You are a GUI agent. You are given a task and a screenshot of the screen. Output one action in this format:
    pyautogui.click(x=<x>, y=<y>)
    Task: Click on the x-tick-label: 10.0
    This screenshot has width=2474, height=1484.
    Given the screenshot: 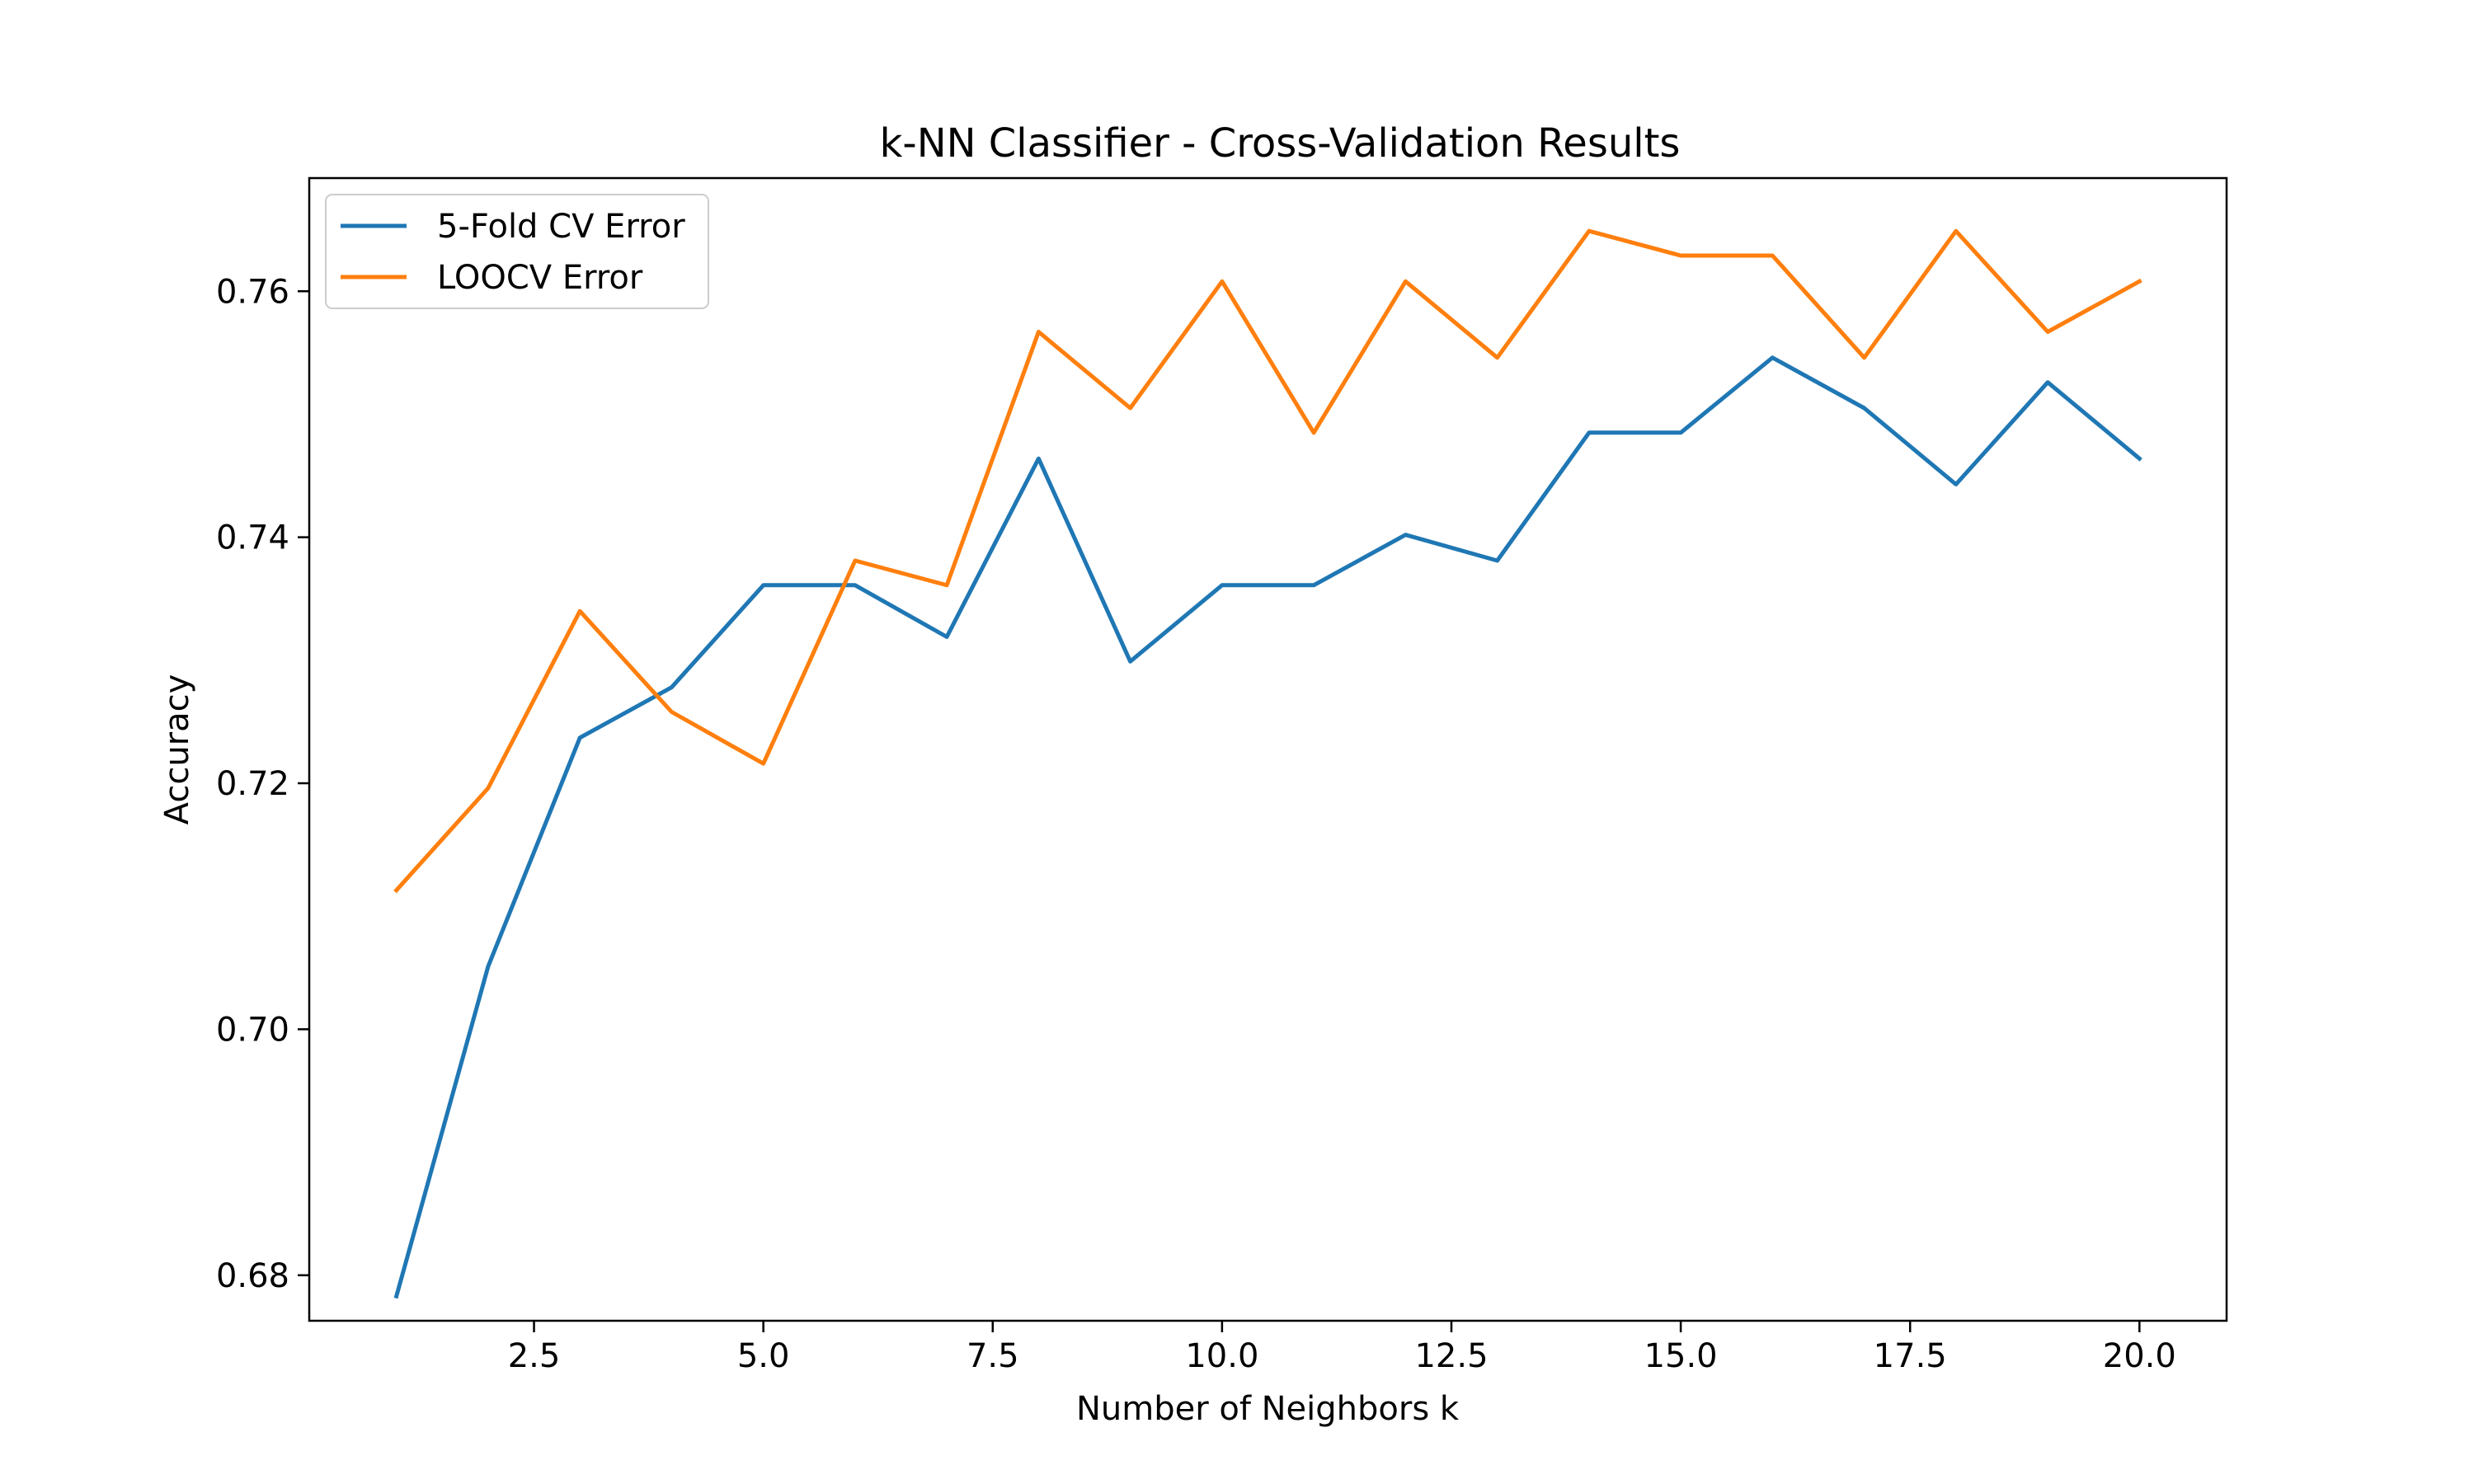 What is the action you would take?
    pyautogui.click(x=1221, y=1356)
    